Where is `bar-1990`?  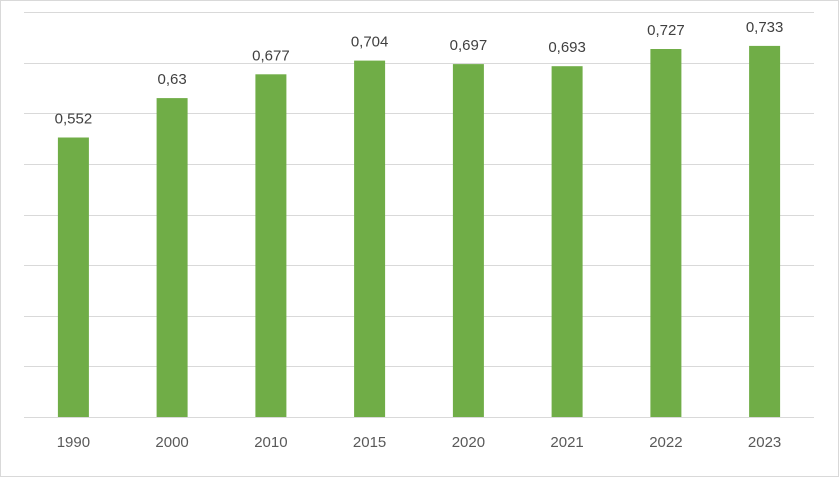
bar-1990 is located at coordinates (73, 277).